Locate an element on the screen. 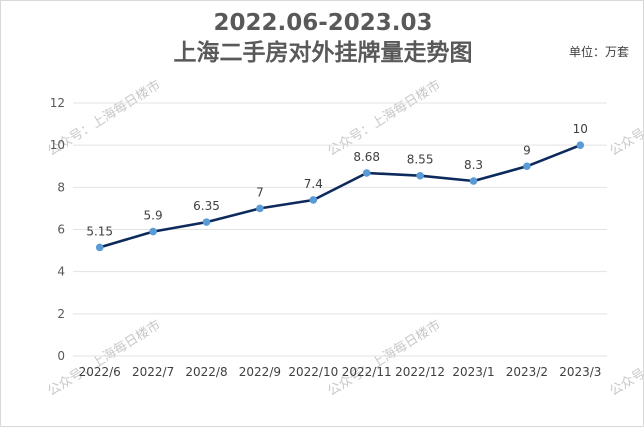  x-tick-label: 2022/9 is located at coordinates (260, 372).